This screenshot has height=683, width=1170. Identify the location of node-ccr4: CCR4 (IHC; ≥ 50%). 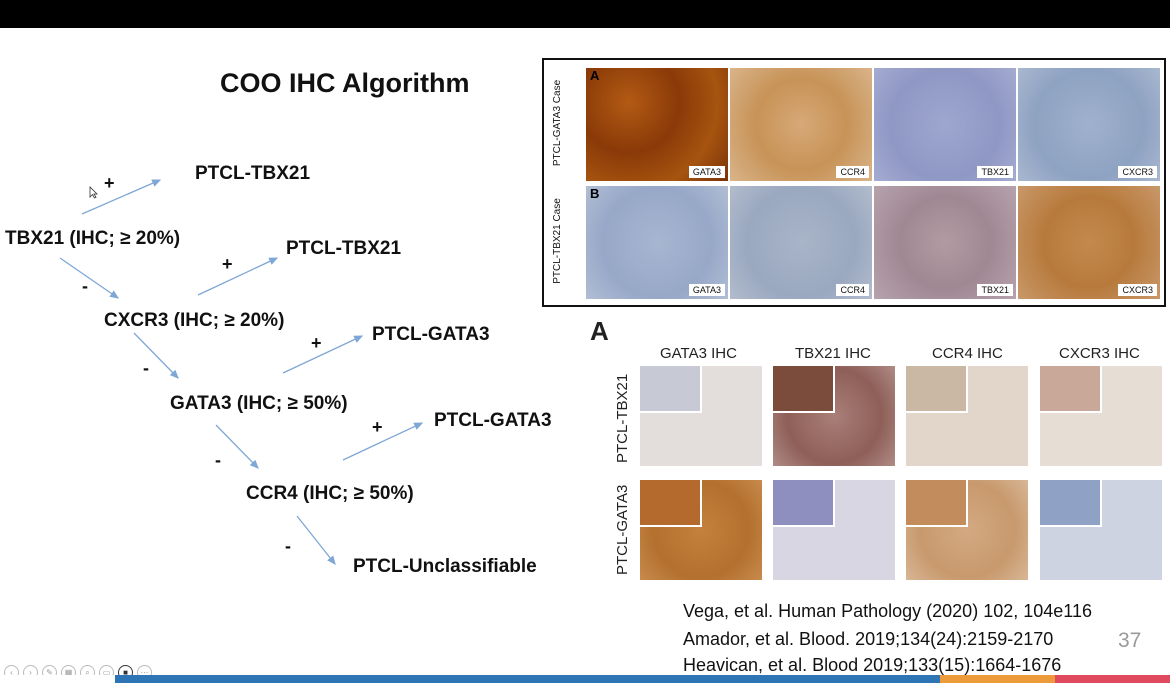
(330, 493).